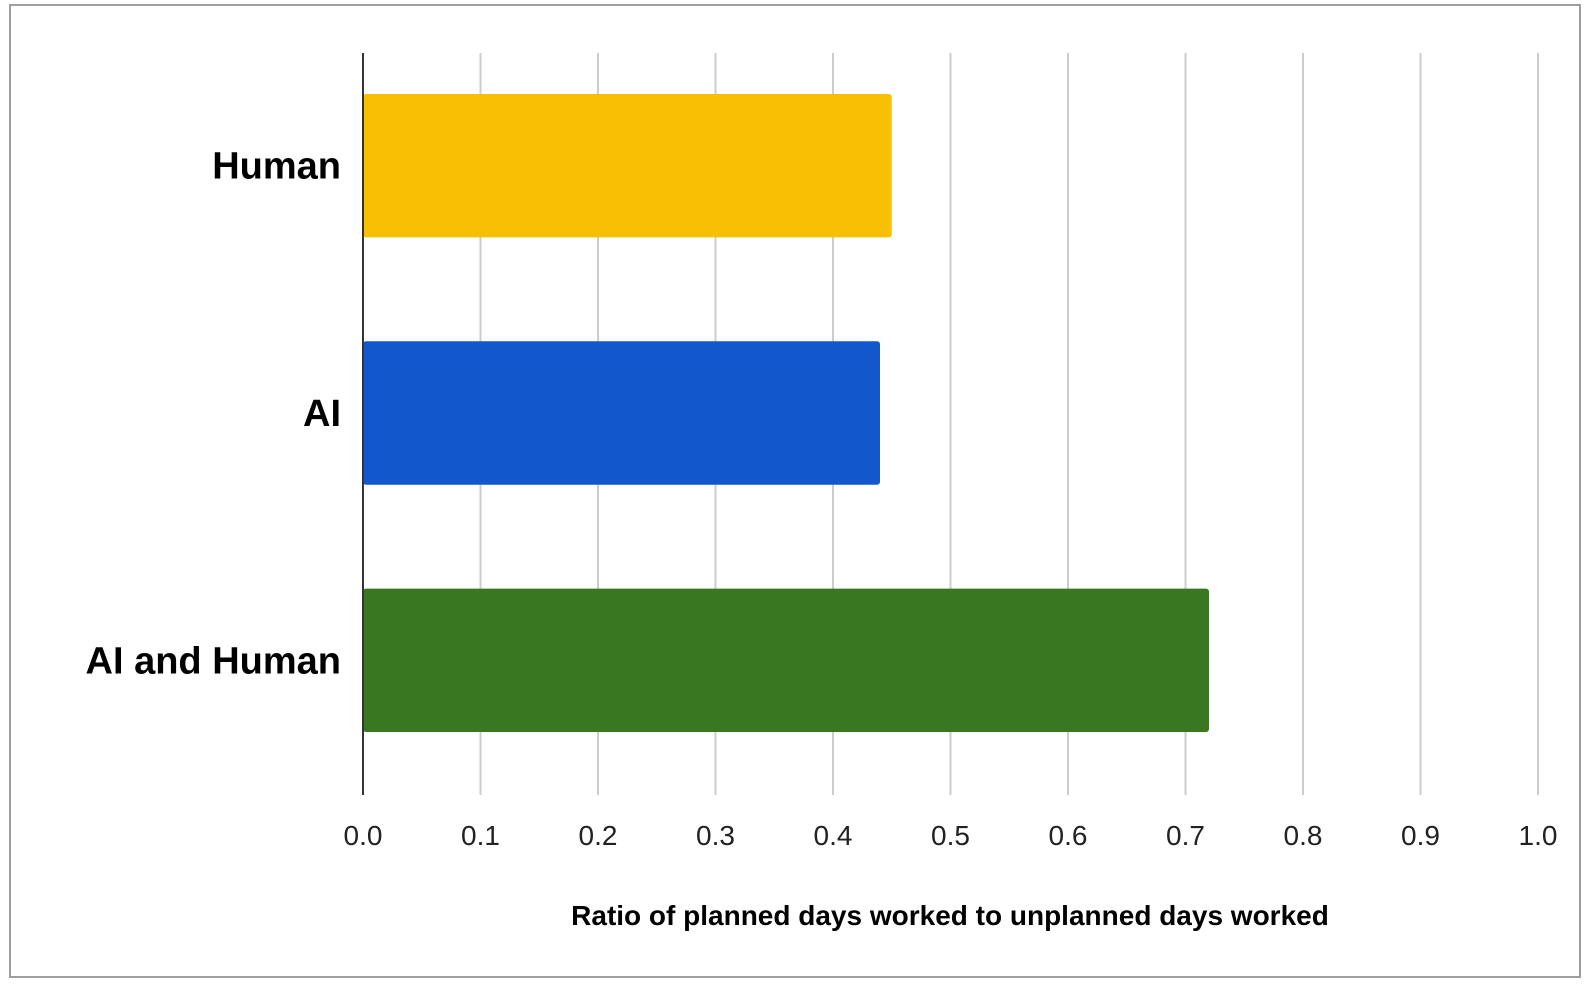  I want to click on category-label: AI, so click(322, 414).